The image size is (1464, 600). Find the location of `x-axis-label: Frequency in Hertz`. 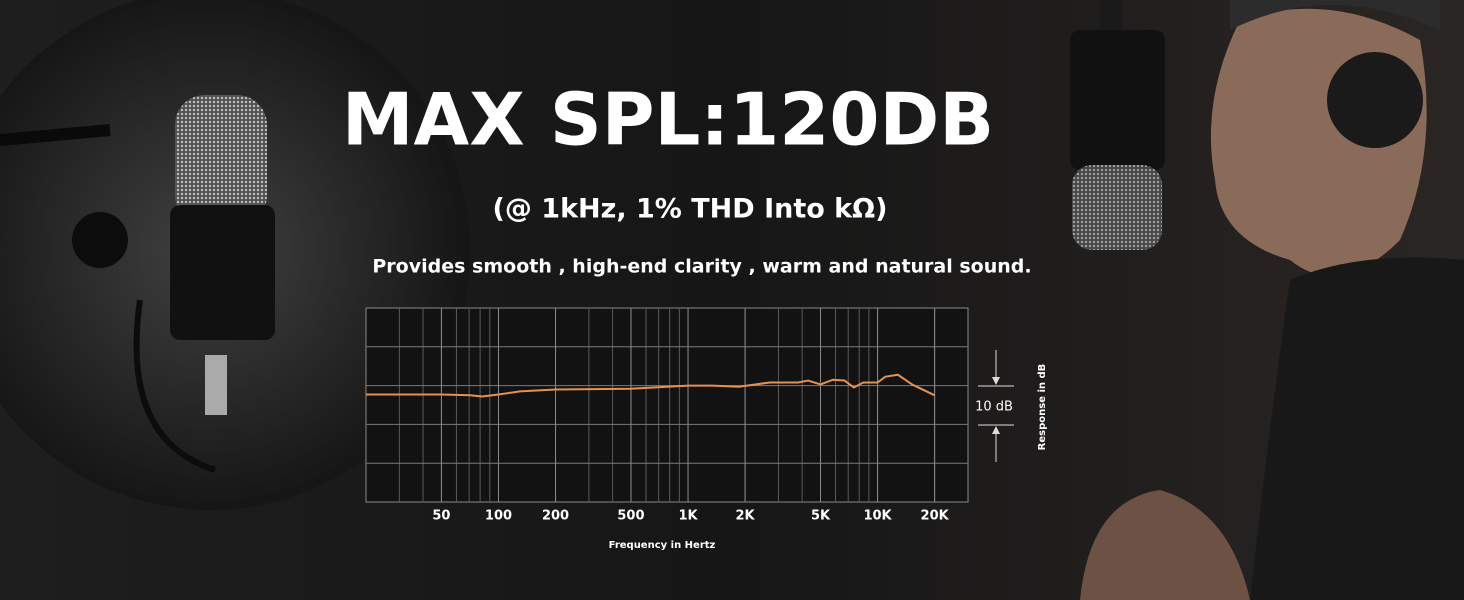

x-axis-label: Frequency in Hertz is located at coordinates (662, 545).